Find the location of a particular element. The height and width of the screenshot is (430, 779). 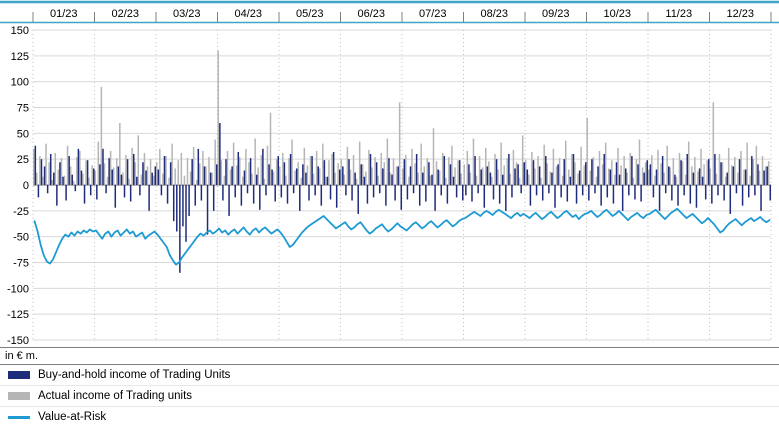

buy-and-hold-swatch-icon is located at coordinates (19, 375).